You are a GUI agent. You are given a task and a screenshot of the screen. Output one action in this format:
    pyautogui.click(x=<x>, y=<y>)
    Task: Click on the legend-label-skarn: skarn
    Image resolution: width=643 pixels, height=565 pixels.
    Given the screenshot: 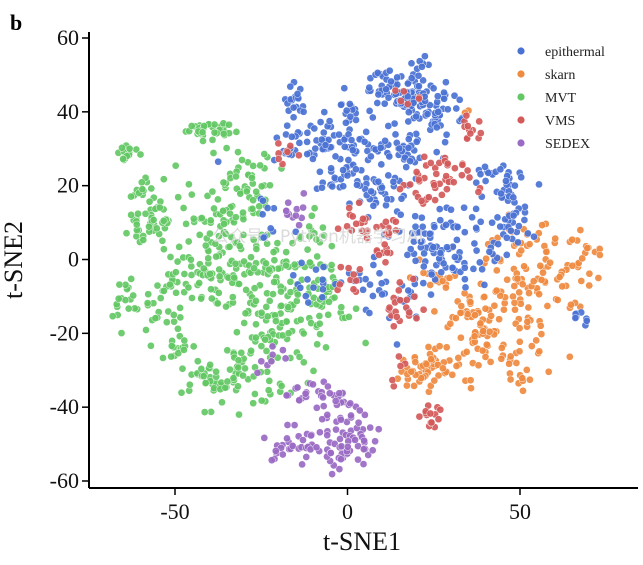 What is the action you would take?
    pyautogui.click(x=560, y=75)
    